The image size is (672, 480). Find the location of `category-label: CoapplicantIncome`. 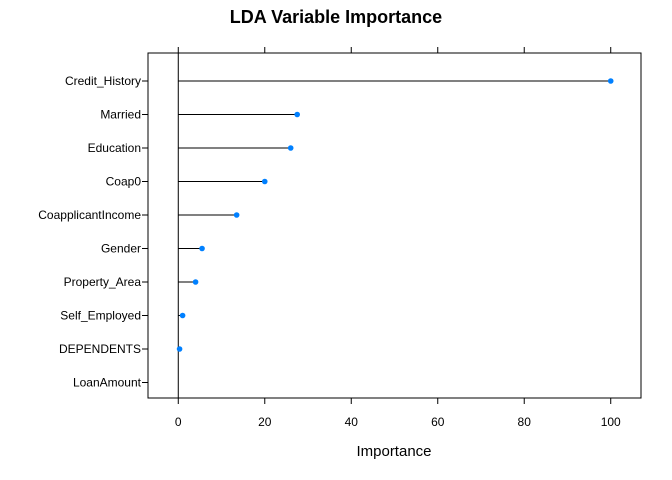

category-label: CoapplicantIncome is located at coordinates (89, 215).